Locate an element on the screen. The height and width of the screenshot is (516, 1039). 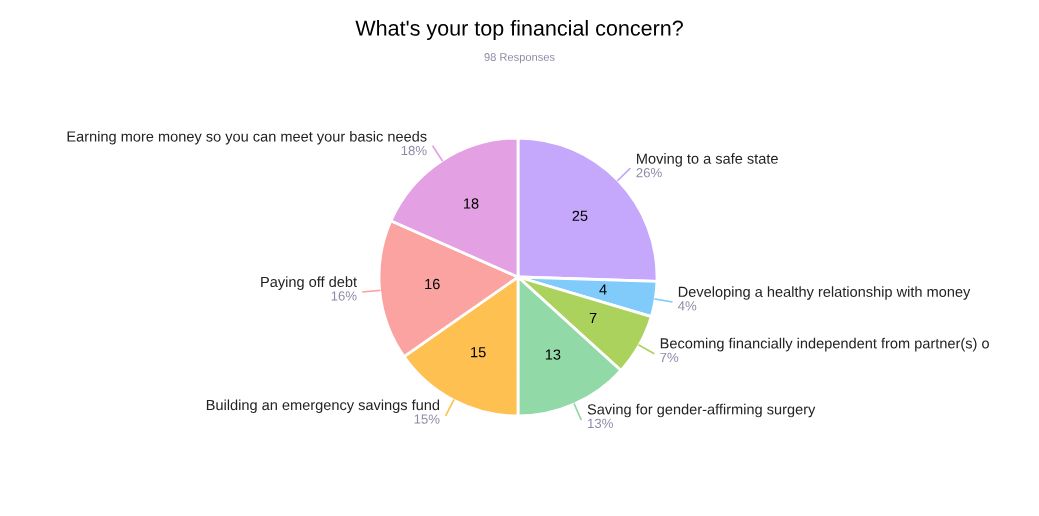
data-label: 16 is located at coordinates (432, 284).